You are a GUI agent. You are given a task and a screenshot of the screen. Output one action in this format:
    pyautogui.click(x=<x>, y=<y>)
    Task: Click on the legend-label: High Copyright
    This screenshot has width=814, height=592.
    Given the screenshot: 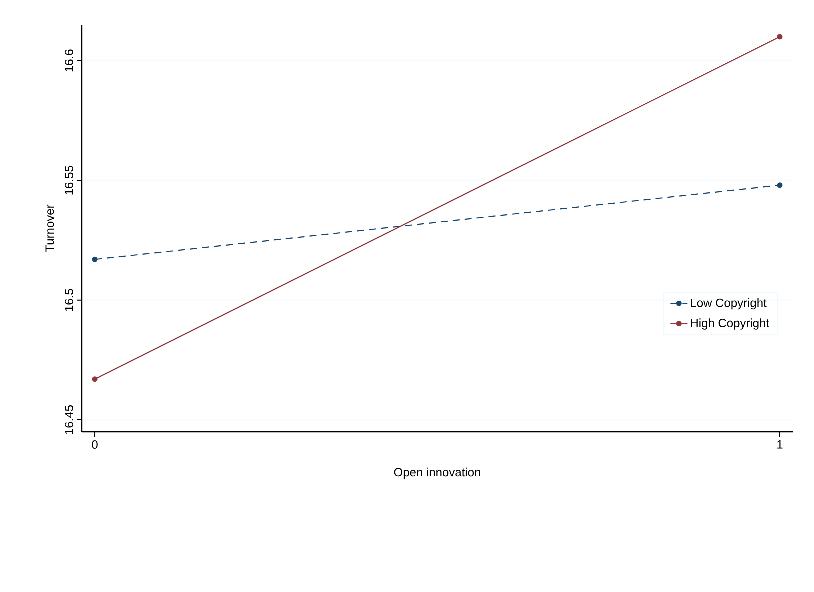 What is the action you would take?
    pyautogui.click(x=730, y=324)
    